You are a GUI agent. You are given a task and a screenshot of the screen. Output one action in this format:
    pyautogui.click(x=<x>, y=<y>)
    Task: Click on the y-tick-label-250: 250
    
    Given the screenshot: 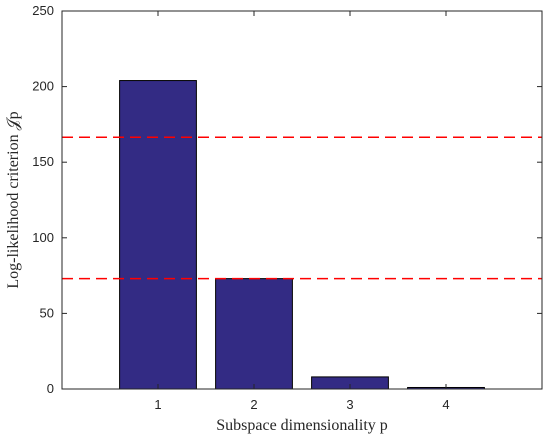 What is the action you would take?
    pyautogui.click(x=43, y=10)
    